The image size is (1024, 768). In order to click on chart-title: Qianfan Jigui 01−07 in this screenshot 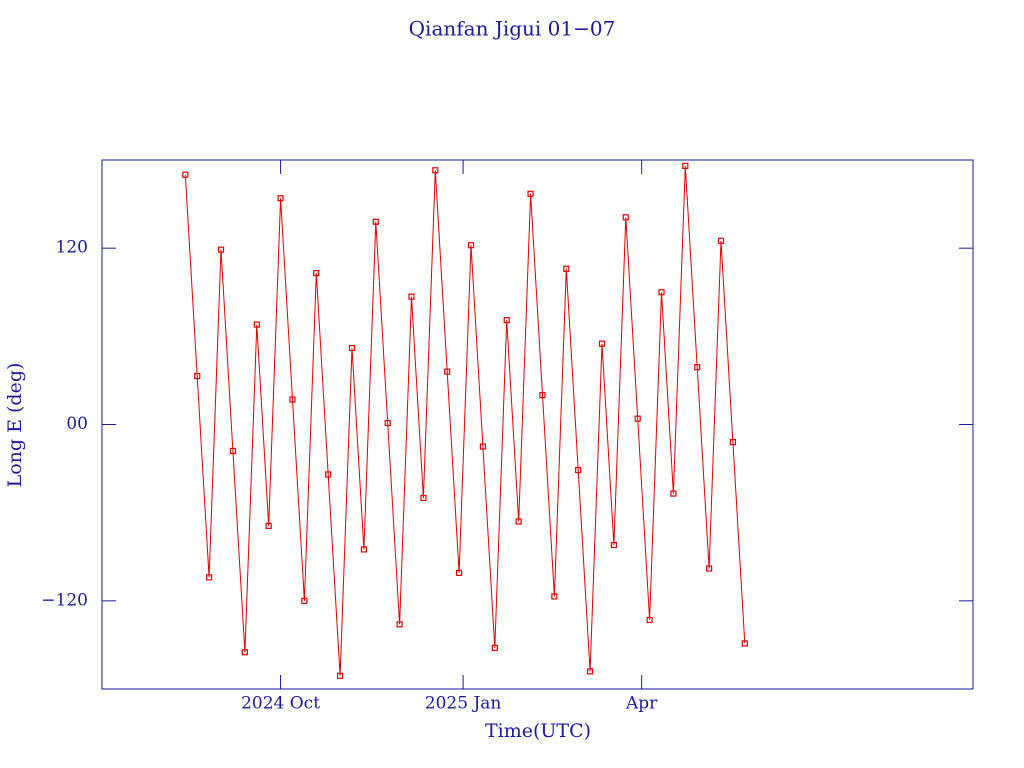, I will do `click(512, 29)`.